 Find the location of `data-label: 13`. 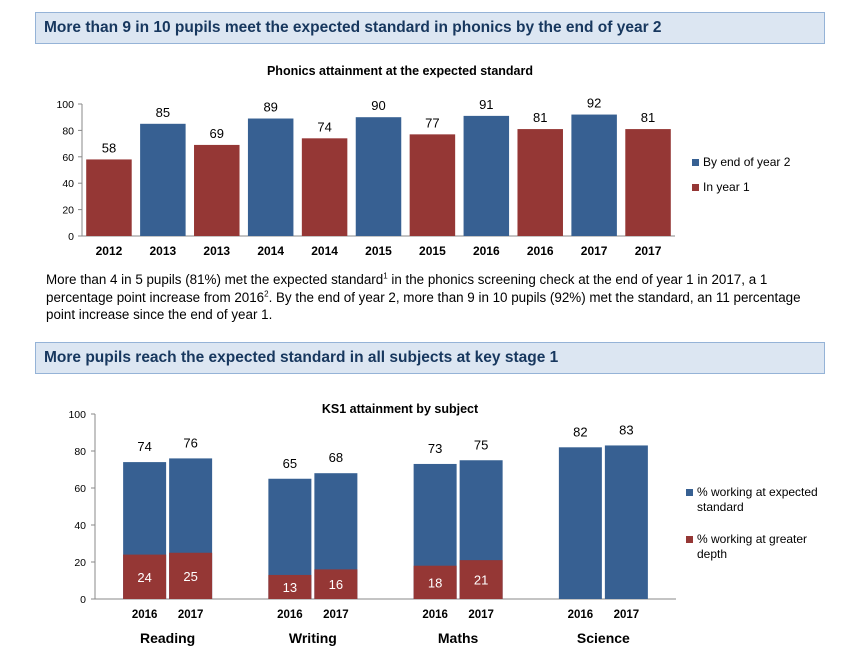

data-label: 13 is located at coordinates (290, 587).